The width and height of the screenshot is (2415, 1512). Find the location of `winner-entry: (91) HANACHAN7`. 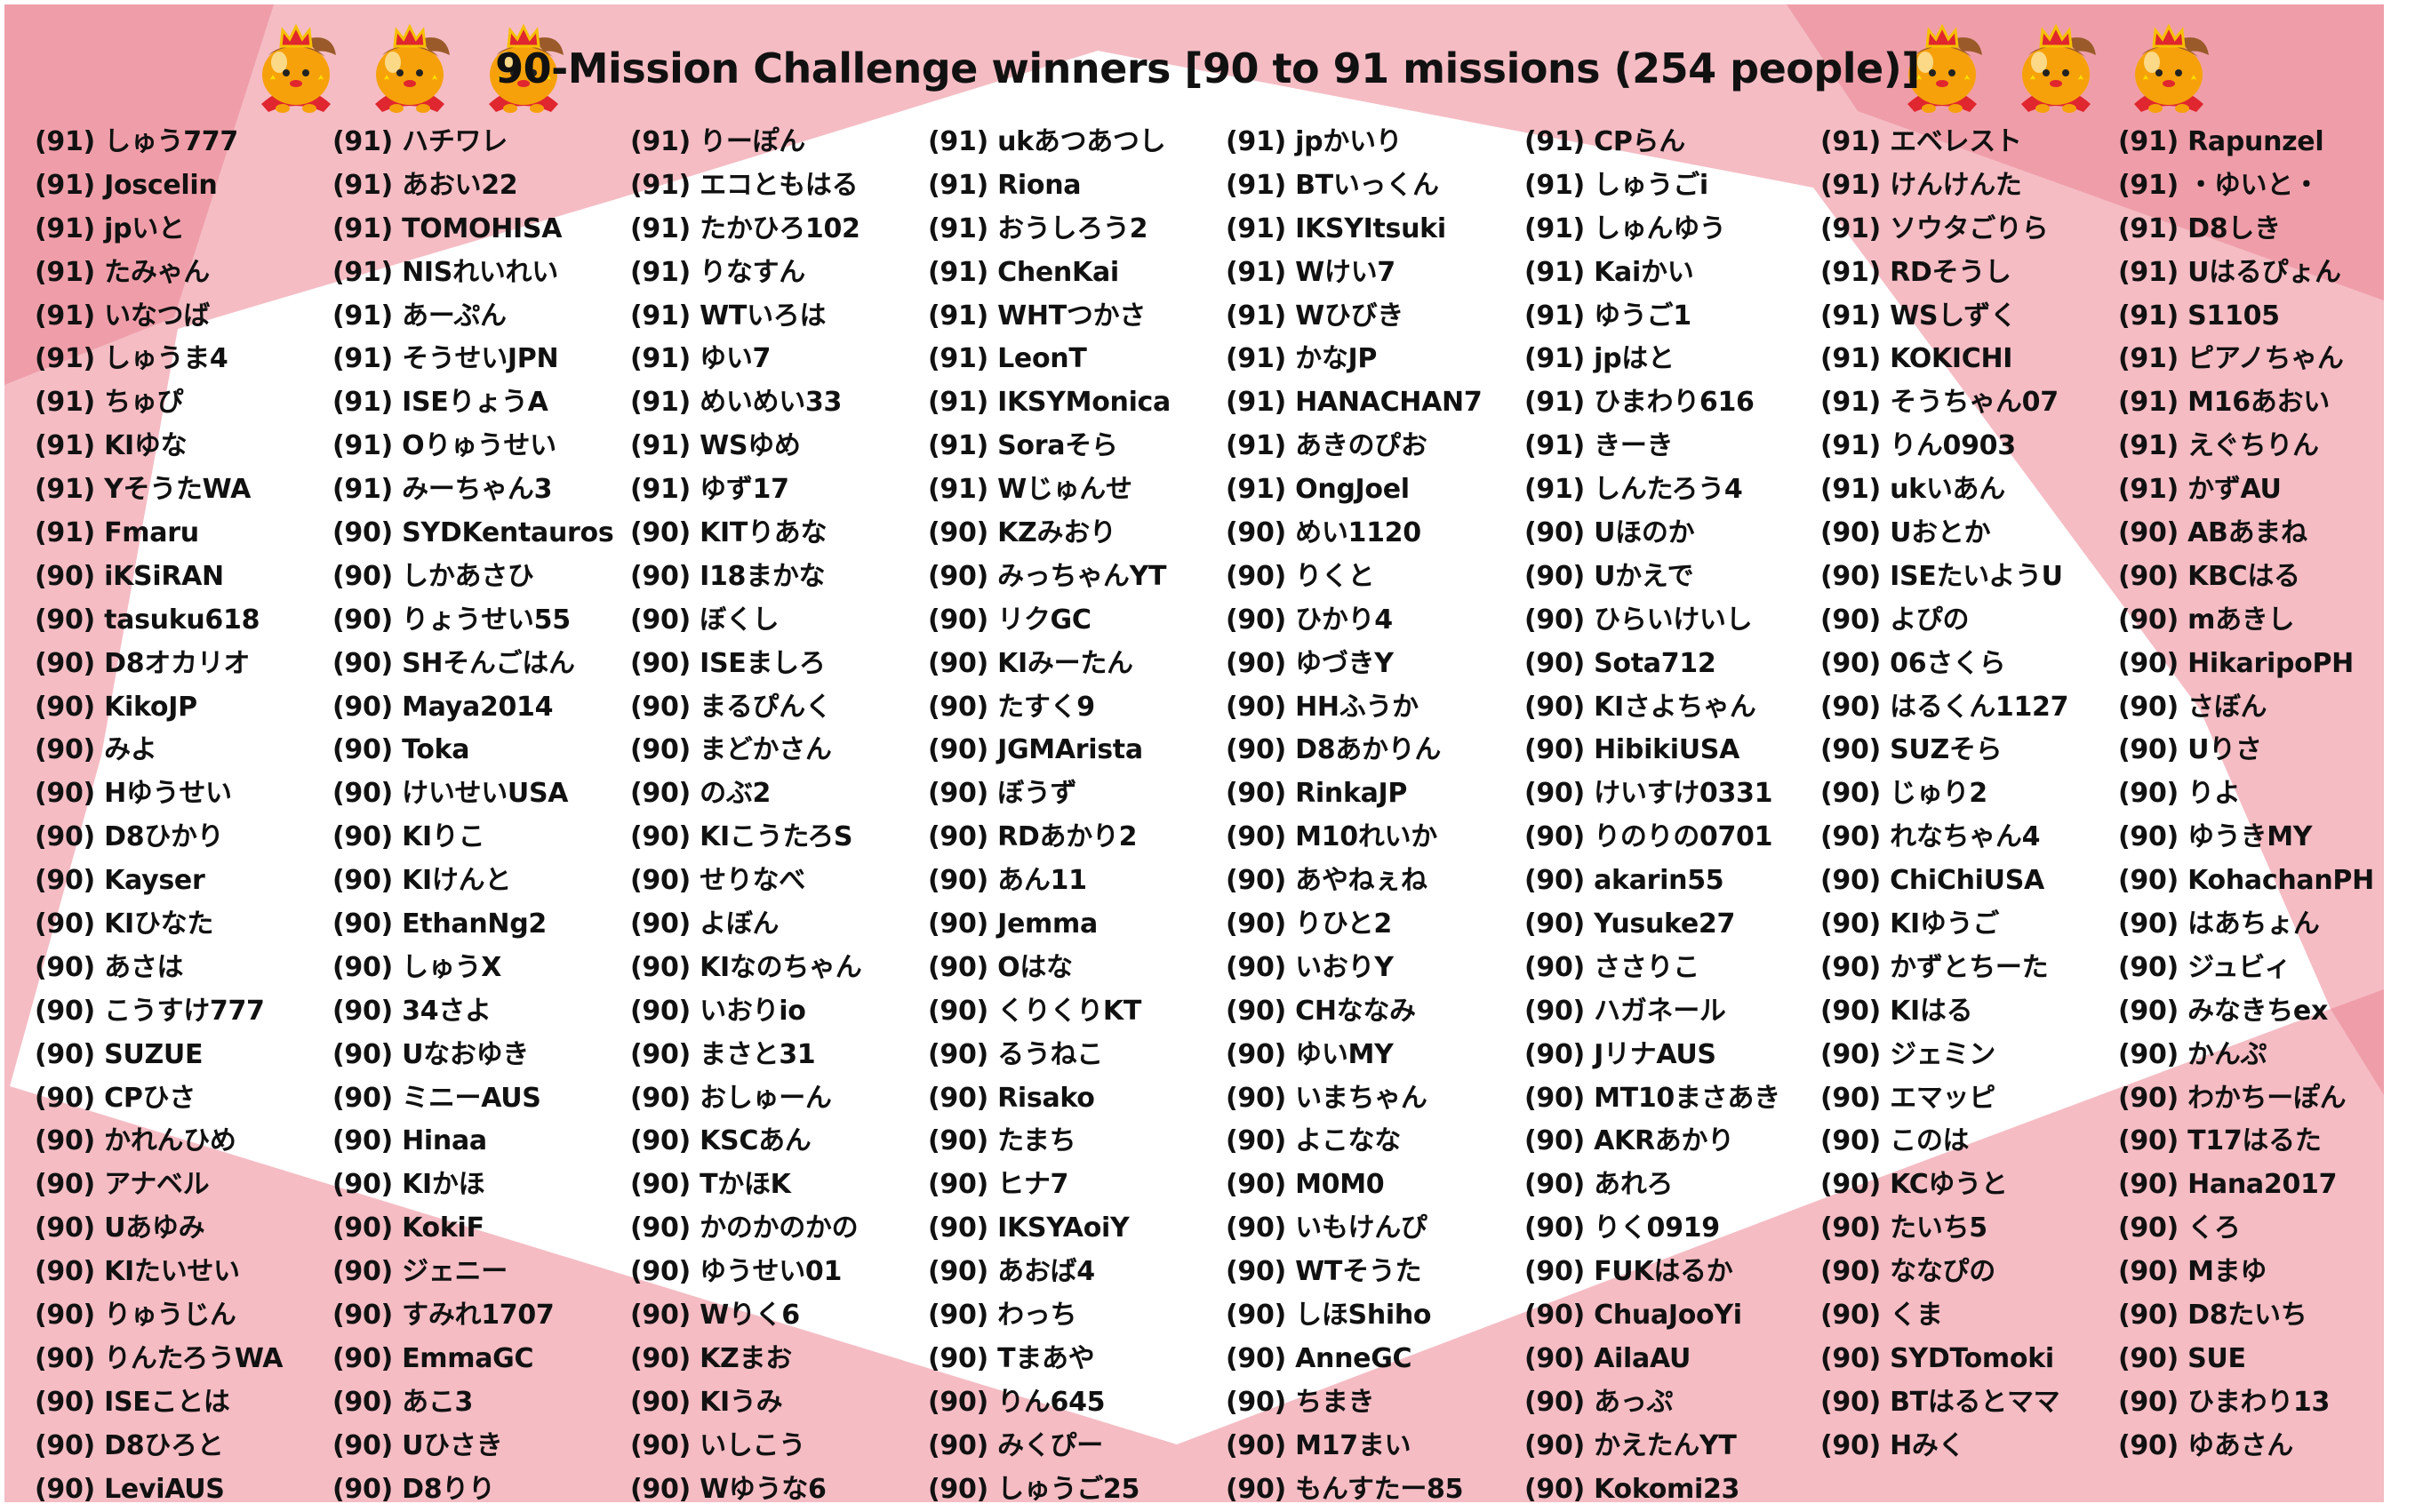

winner-entry: (91) HANACHAN7 is located at coordinates (1354, 403).